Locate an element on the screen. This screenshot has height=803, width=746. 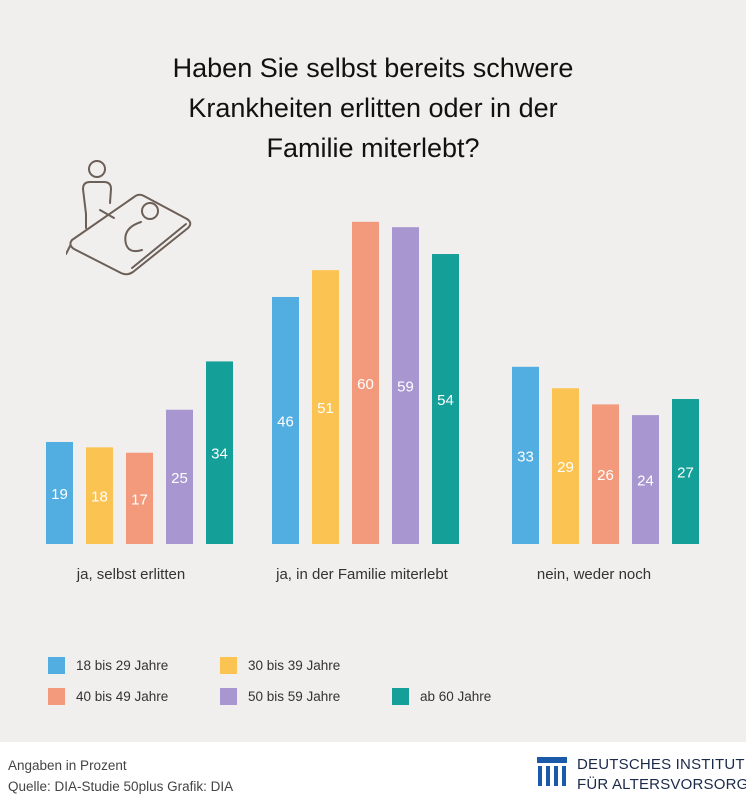
legend-item-18-29: 18 bis 29 Jahre is located at coordinates (108, 665).